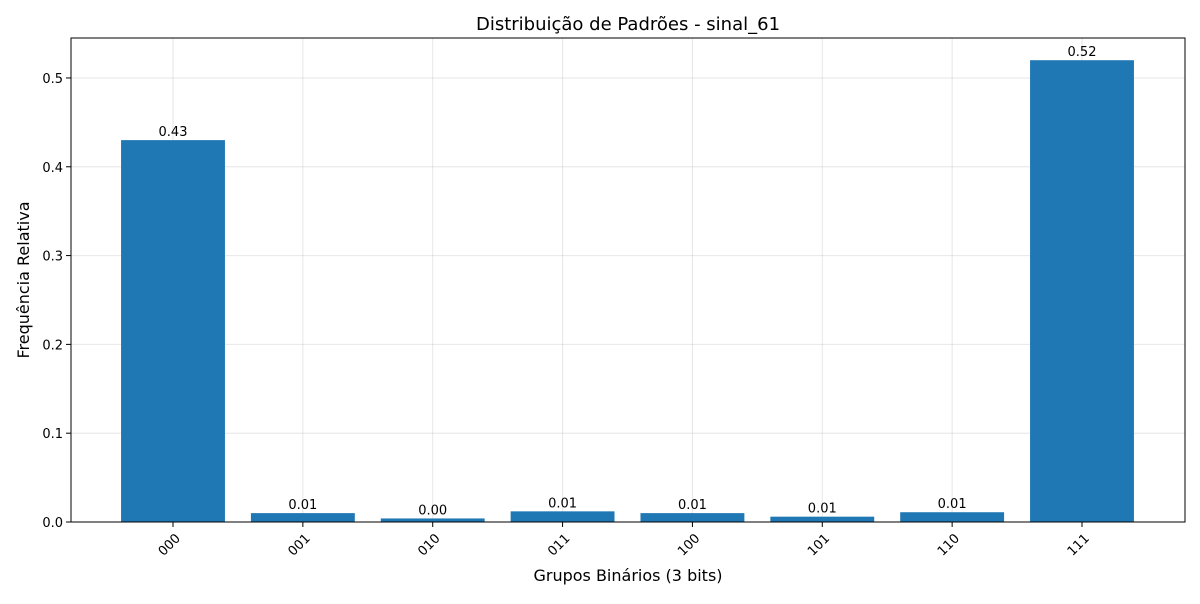 The image size is (1200, 604). Describe the element at coordinates (819, 545) in the screenshot. I see `x-tick-label: 101` at that location.